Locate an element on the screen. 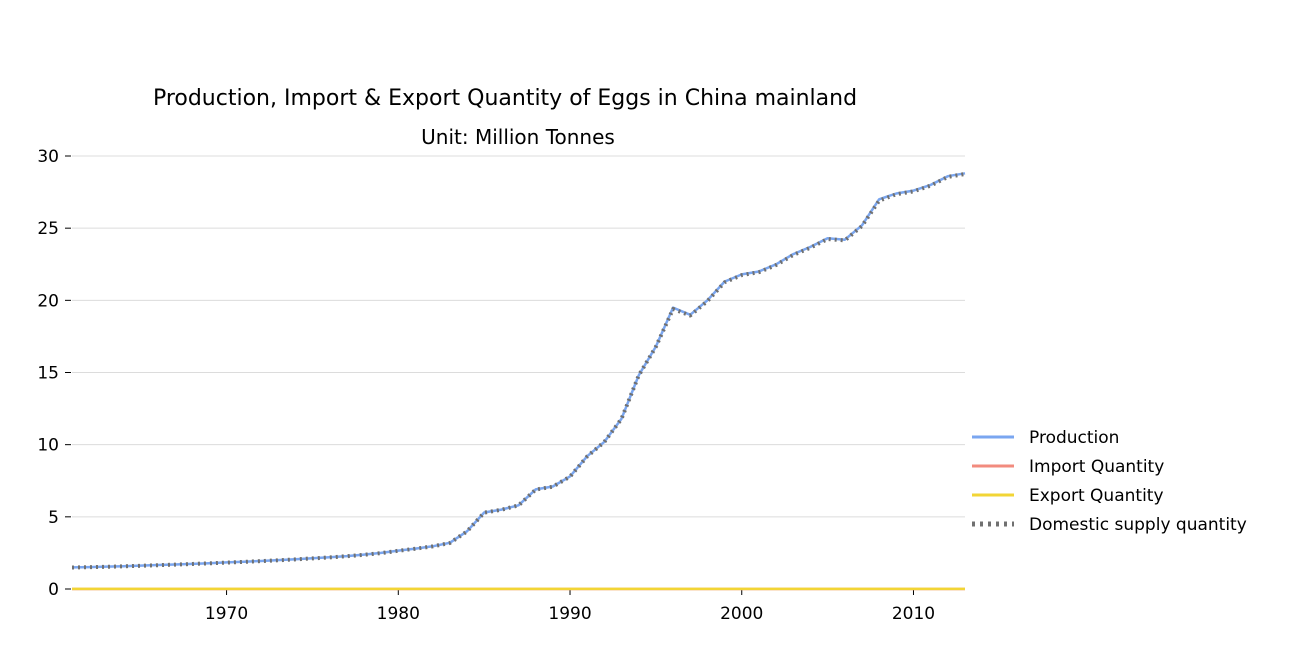 The width and height of the screenshot is (1296, 662). legend-label: Production is located at coordinates (1074, 438).